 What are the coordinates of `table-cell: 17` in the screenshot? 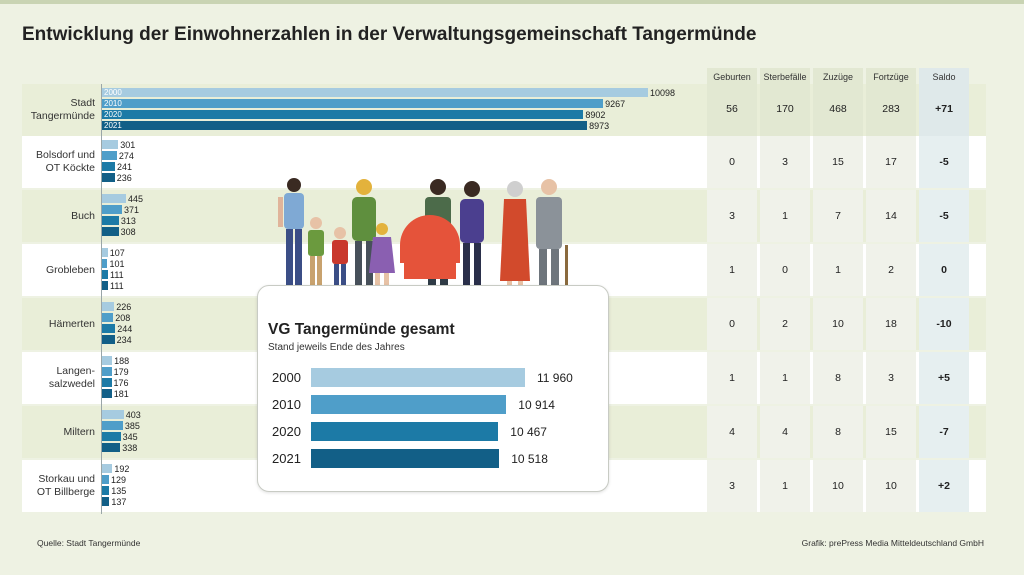 It's located at (891, 162).